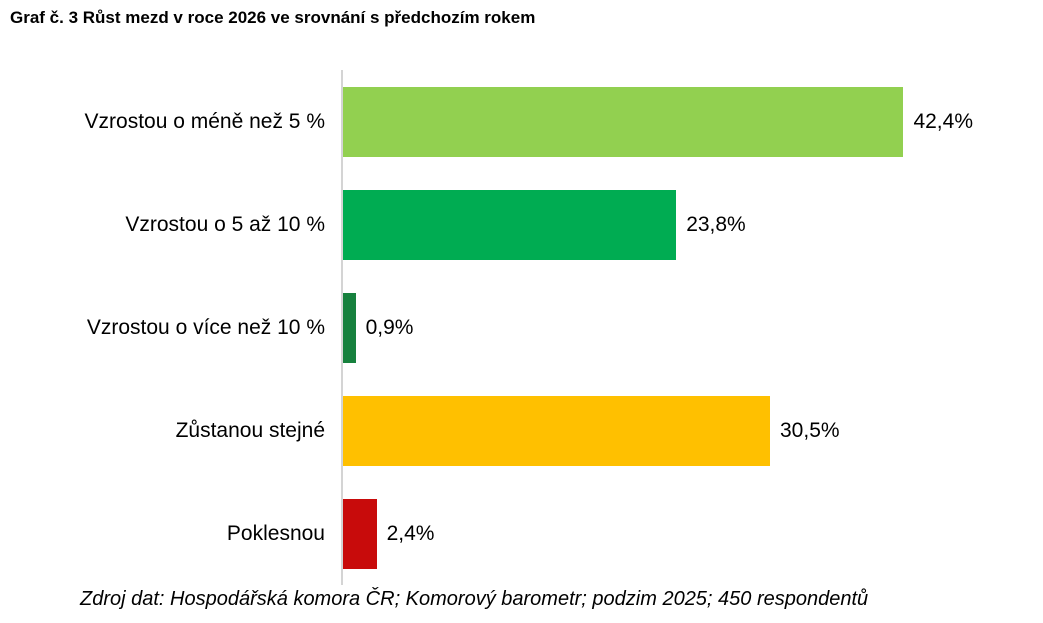 The height and width of the screenshot is (623, 1043). I want to click on value-label: 23,8%, so click(716, 224).